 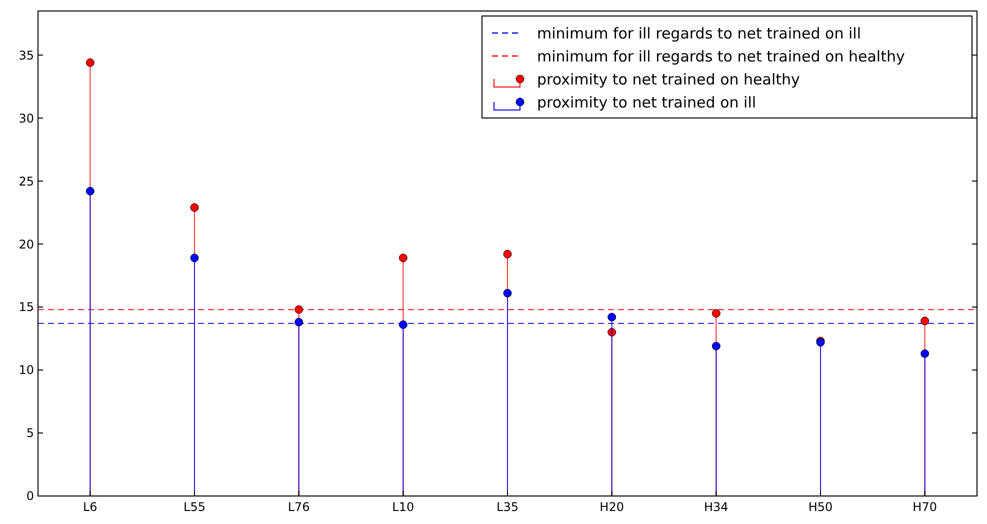 What do you see at coordinates (721, 56) in the screenshot?
I see `legend-label: minimum for ill regards to net trained on healthy` at bounding box center [721, 56].